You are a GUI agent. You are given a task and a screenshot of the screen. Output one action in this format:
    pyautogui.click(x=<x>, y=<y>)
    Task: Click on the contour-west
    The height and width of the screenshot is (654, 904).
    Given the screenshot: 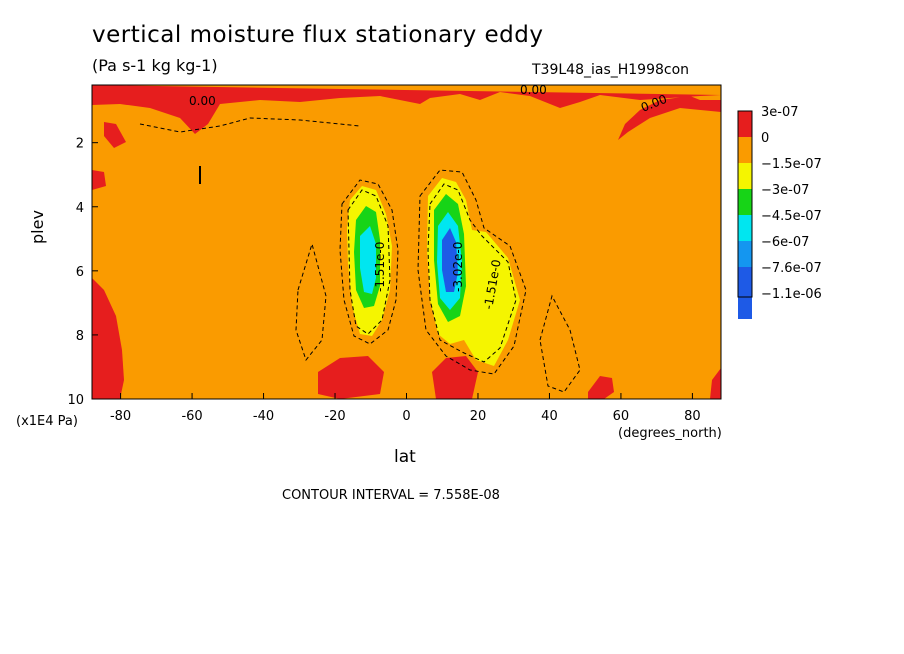 What is the action you would take?
    pyautogui.click(x=311, y=302)
    